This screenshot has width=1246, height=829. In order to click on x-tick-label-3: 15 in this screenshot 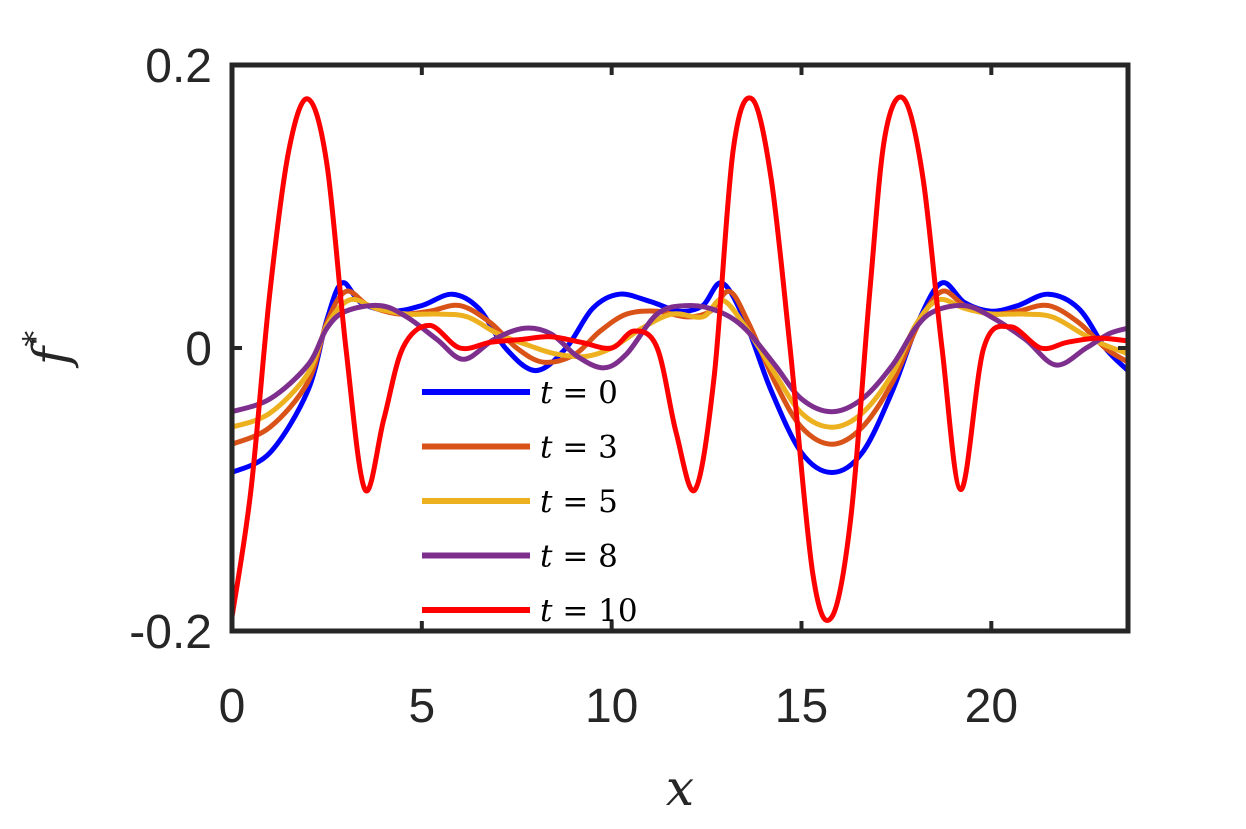, I will do `click(801, 706)`.